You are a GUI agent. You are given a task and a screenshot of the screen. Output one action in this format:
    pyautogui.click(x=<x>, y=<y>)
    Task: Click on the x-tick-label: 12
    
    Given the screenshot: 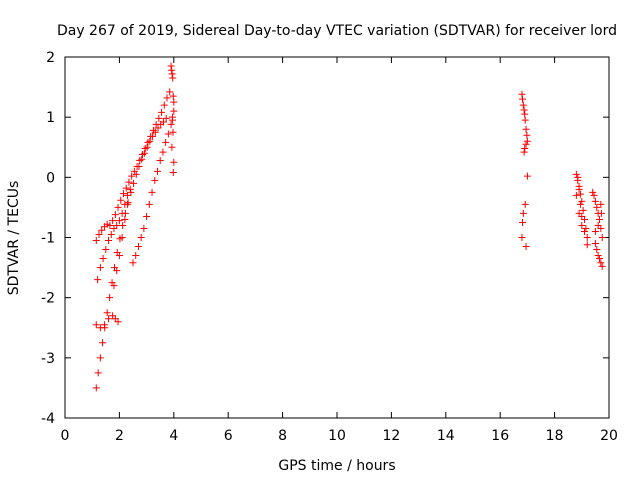 What is the action you would take?
    pyautogui.click(x=391, y=436)
    